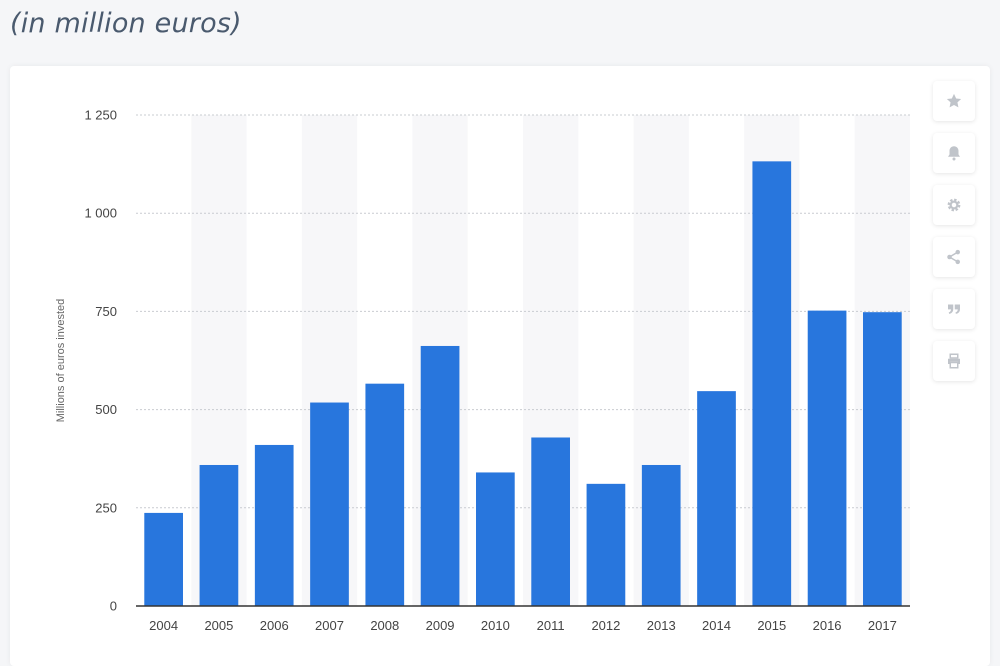 Image resolution: width=1000 pixels, height=666 pixels. What do you see at coordinates (106, 311) in the screenshot?
I see `y-tick-label: 750` at bounding box center [106, 311].